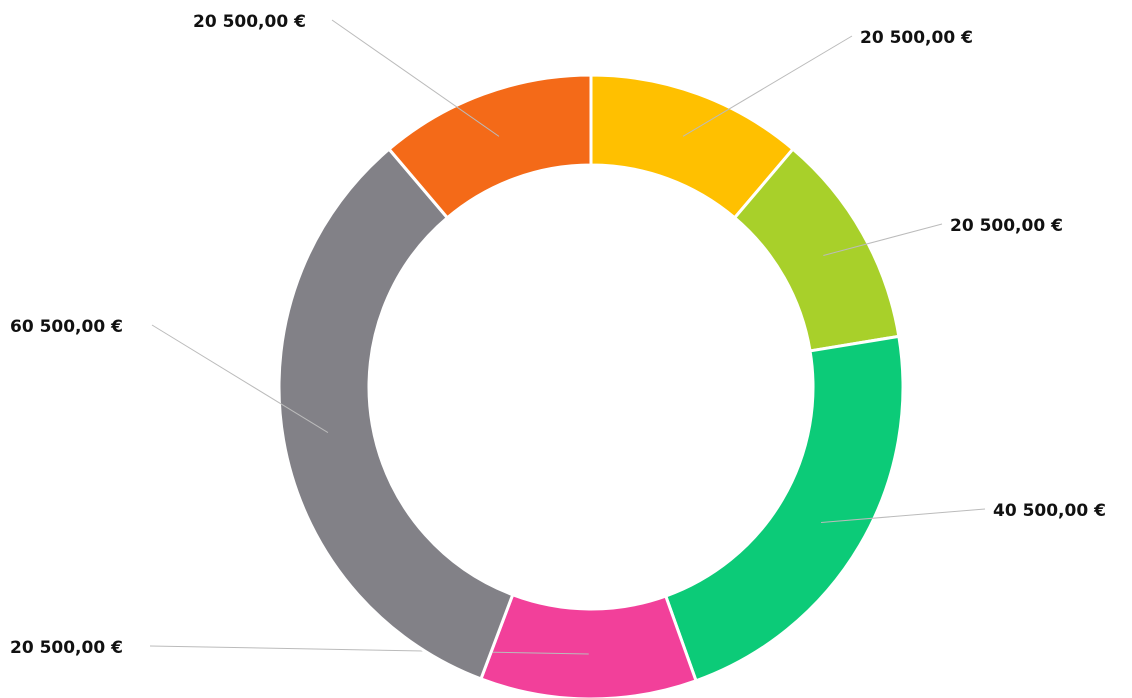 The height and width of the screenshot is (698, 1132). What do you see at coordinates (1049, 511) in the screenshot?
I see `data-label: 40 500,00 €` at bounding box center [1049, 511].